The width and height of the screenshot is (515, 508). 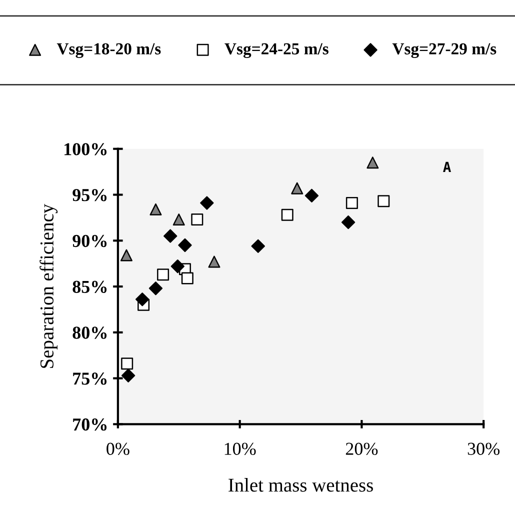 What do you see at coordinates (49, 286) in the screenshot?
I see `y-axis-title: Separation efficiency` at bounding box center [49, 286].